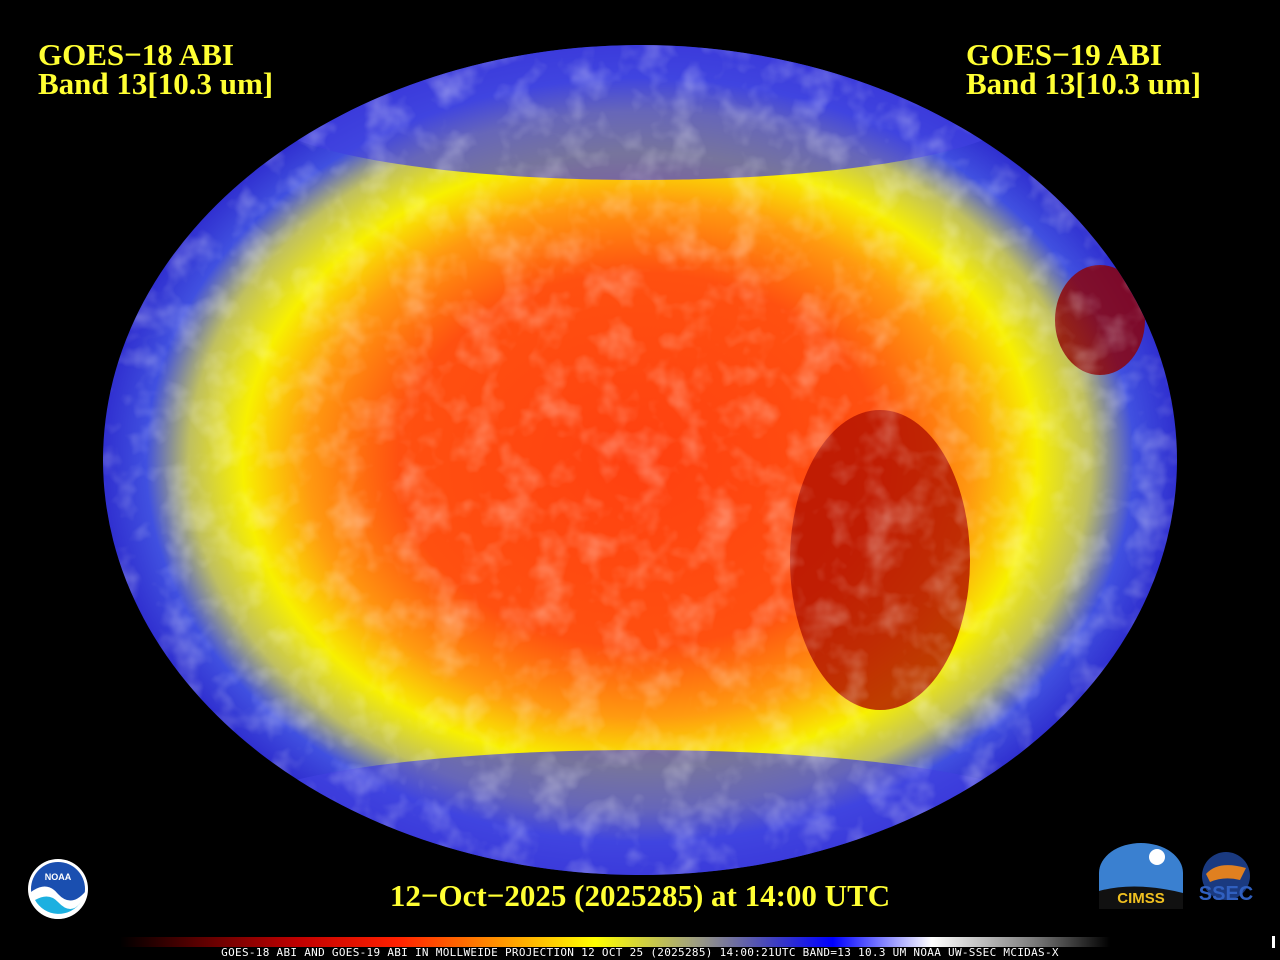 This screenshot has height=960, width=1280. I want to click on date-label: 12−Oct−2025 (2025285) at 14:00 UTC, so click(640, 895).